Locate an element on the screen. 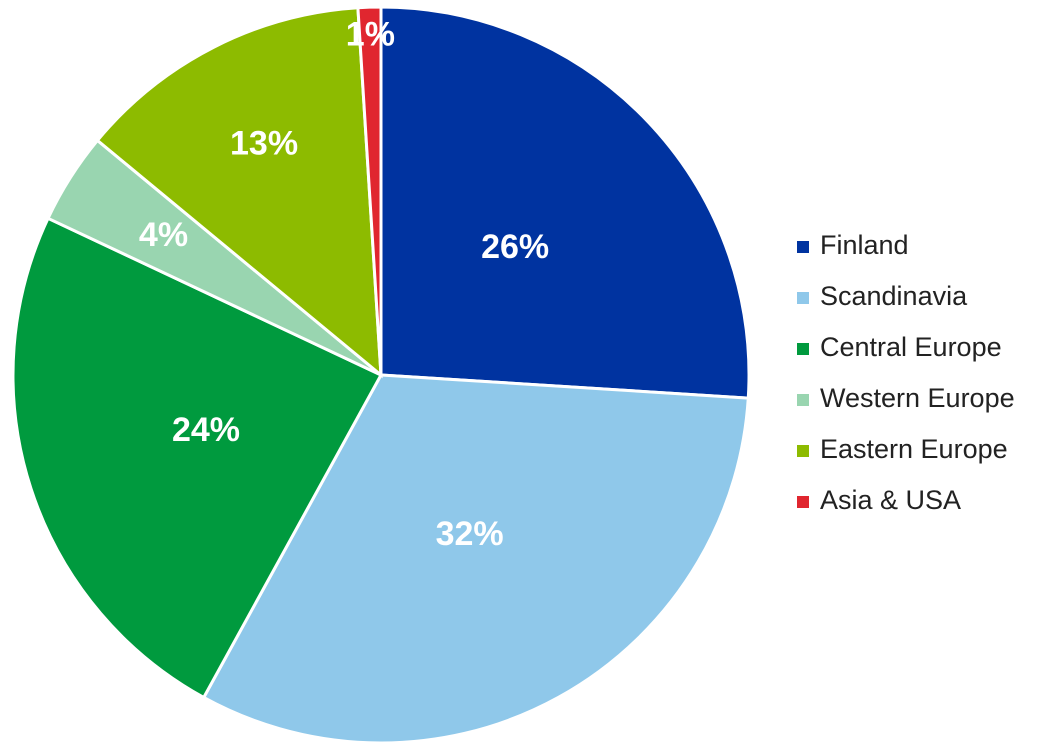  value-label: 4% is located at coordinates (163, 235).